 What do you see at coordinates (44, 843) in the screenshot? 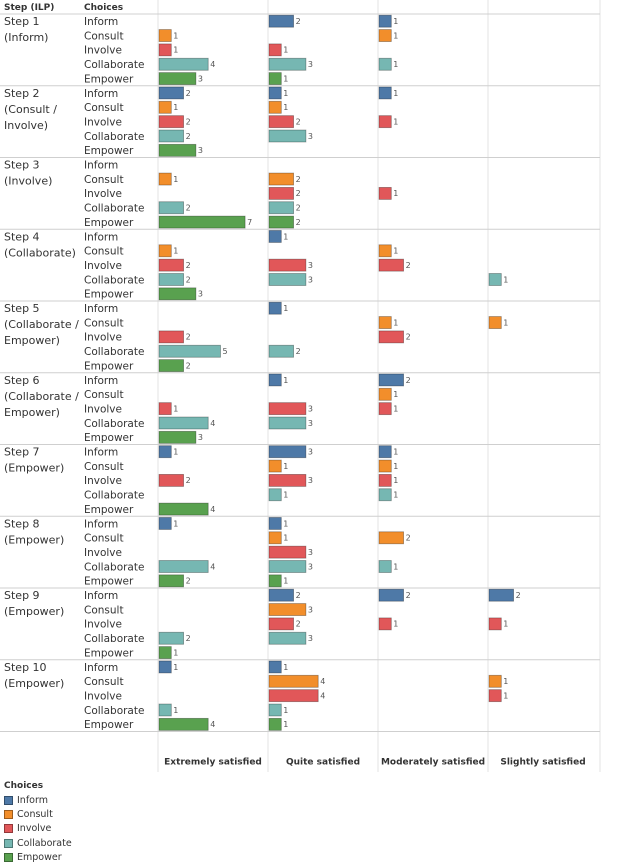
I see `legend-label: Collaborate` at bounding box center [44, 843].